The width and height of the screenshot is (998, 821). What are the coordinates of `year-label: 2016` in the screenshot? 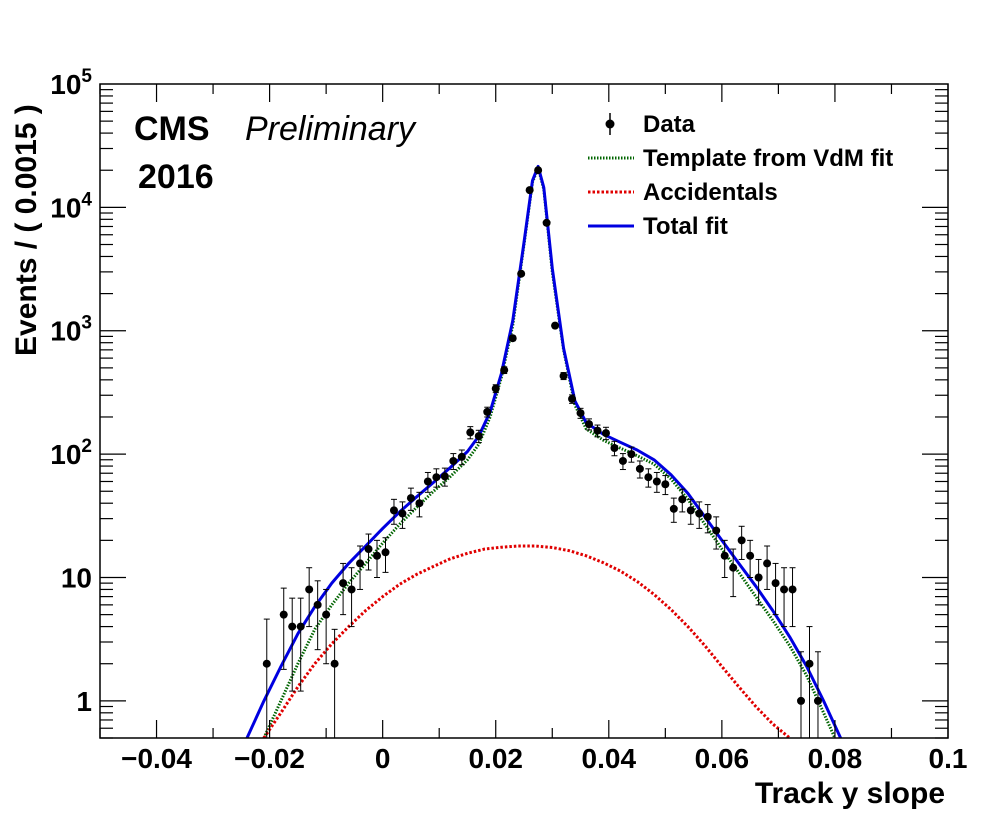 It's located at (176, 177).